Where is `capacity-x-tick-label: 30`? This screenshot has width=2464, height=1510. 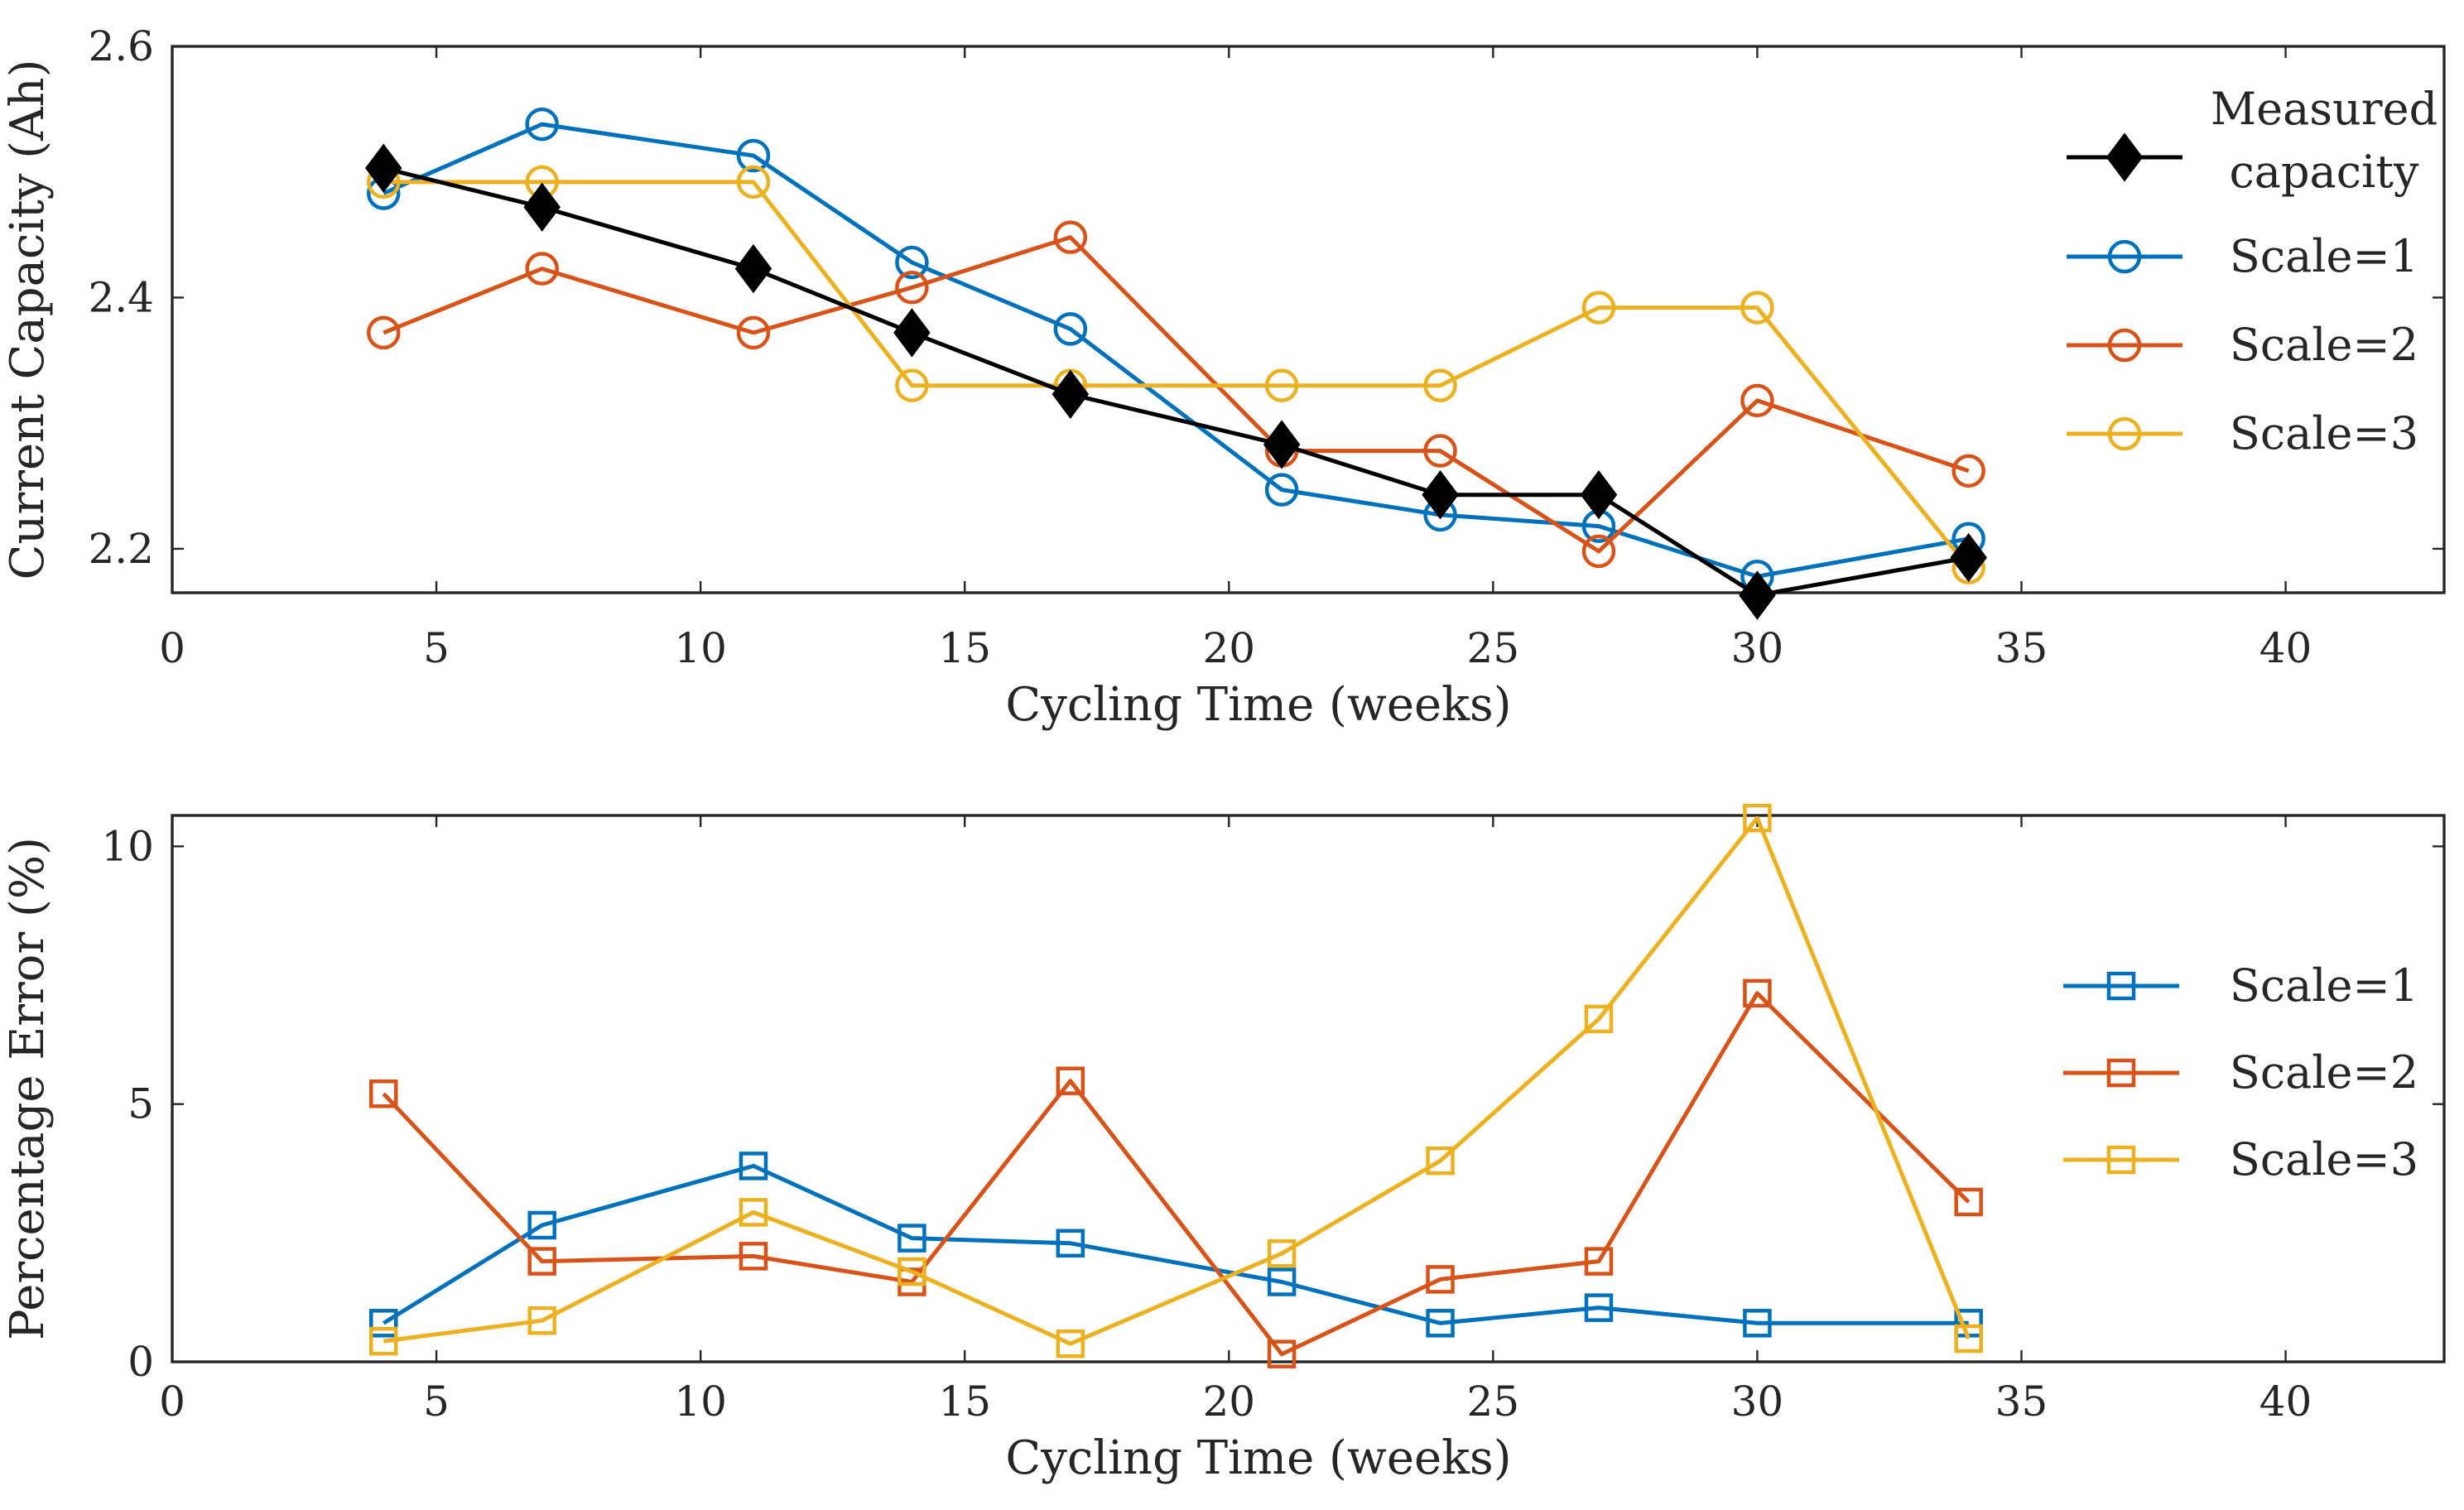
capacity-x-tick-label: 30 is located at coordinates (1757, 648).